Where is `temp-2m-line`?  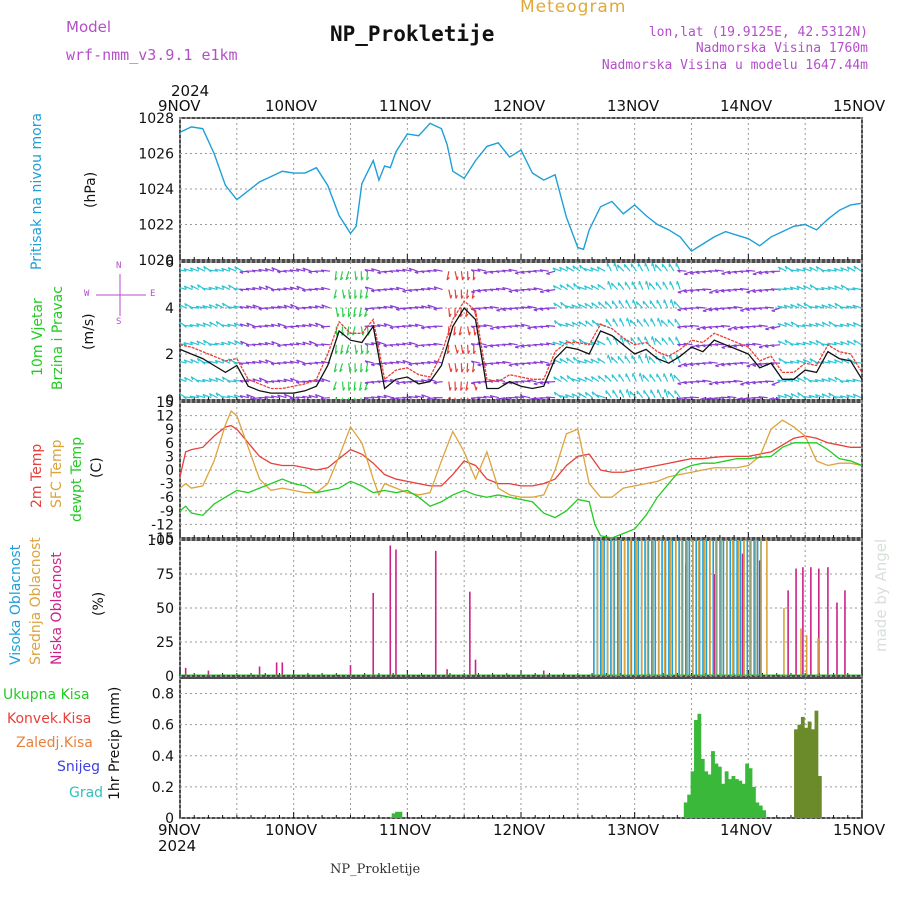 temp-2m-line is located at coordinates (520, 455).